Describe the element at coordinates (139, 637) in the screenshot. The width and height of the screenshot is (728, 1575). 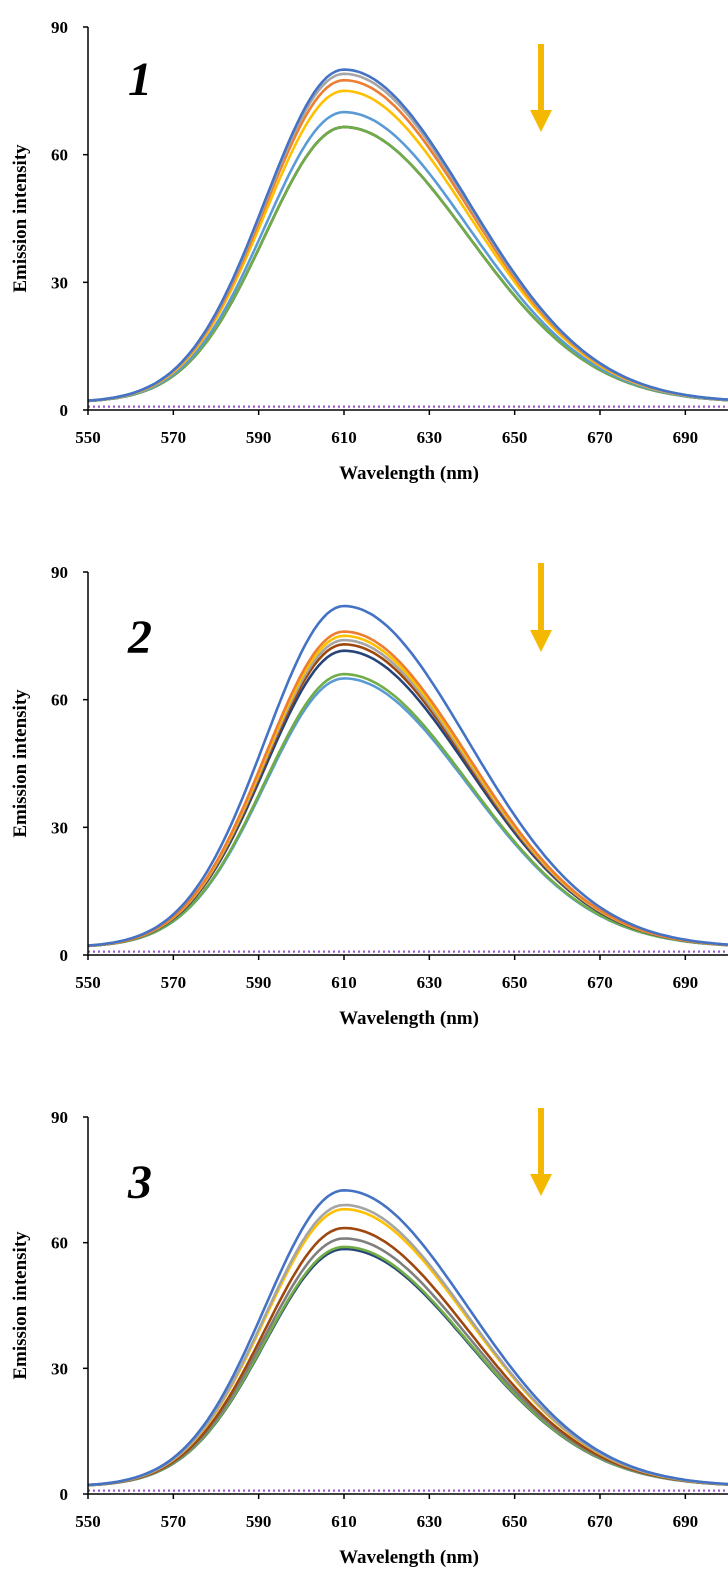
I see `panel-number-label: 2` at that location.